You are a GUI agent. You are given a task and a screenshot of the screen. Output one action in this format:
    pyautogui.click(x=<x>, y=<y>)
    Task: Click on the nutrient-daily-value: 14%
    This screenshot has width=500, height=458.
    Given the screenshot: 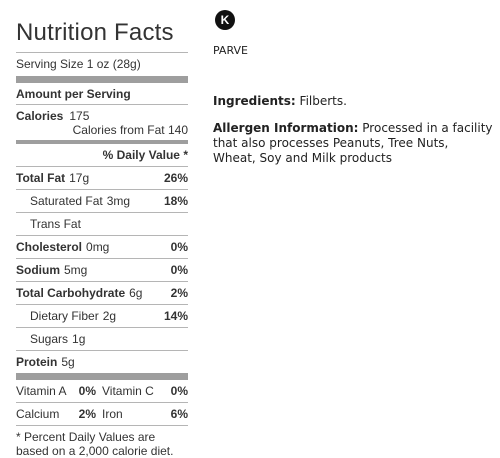 What is the action you would take?
    pyautogui.click(x=175, y=316)
    